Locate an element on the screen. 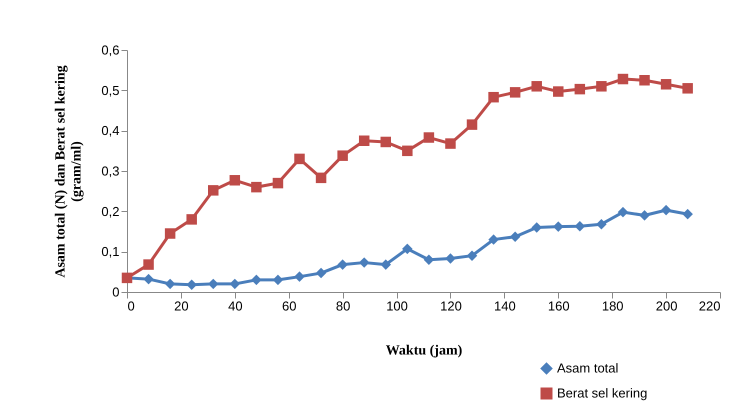  x-tick-label: 20 is located at coordinates (181, 306).